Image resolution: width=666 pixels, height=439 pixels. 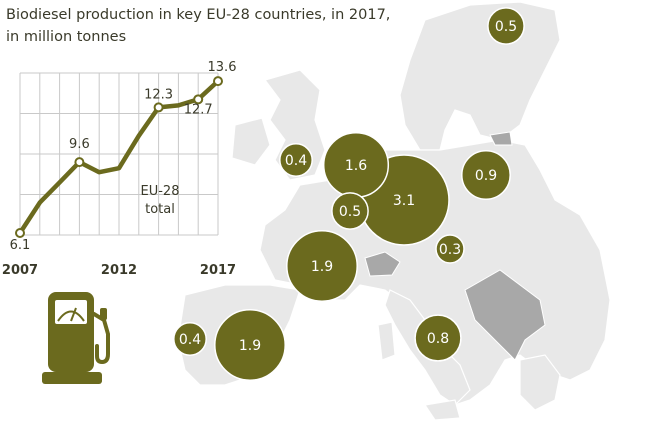 What do you see at coordinates (158, 94) in the screenshot?
I see `point-label-2: 12.3` at bounding box center [158, 94].